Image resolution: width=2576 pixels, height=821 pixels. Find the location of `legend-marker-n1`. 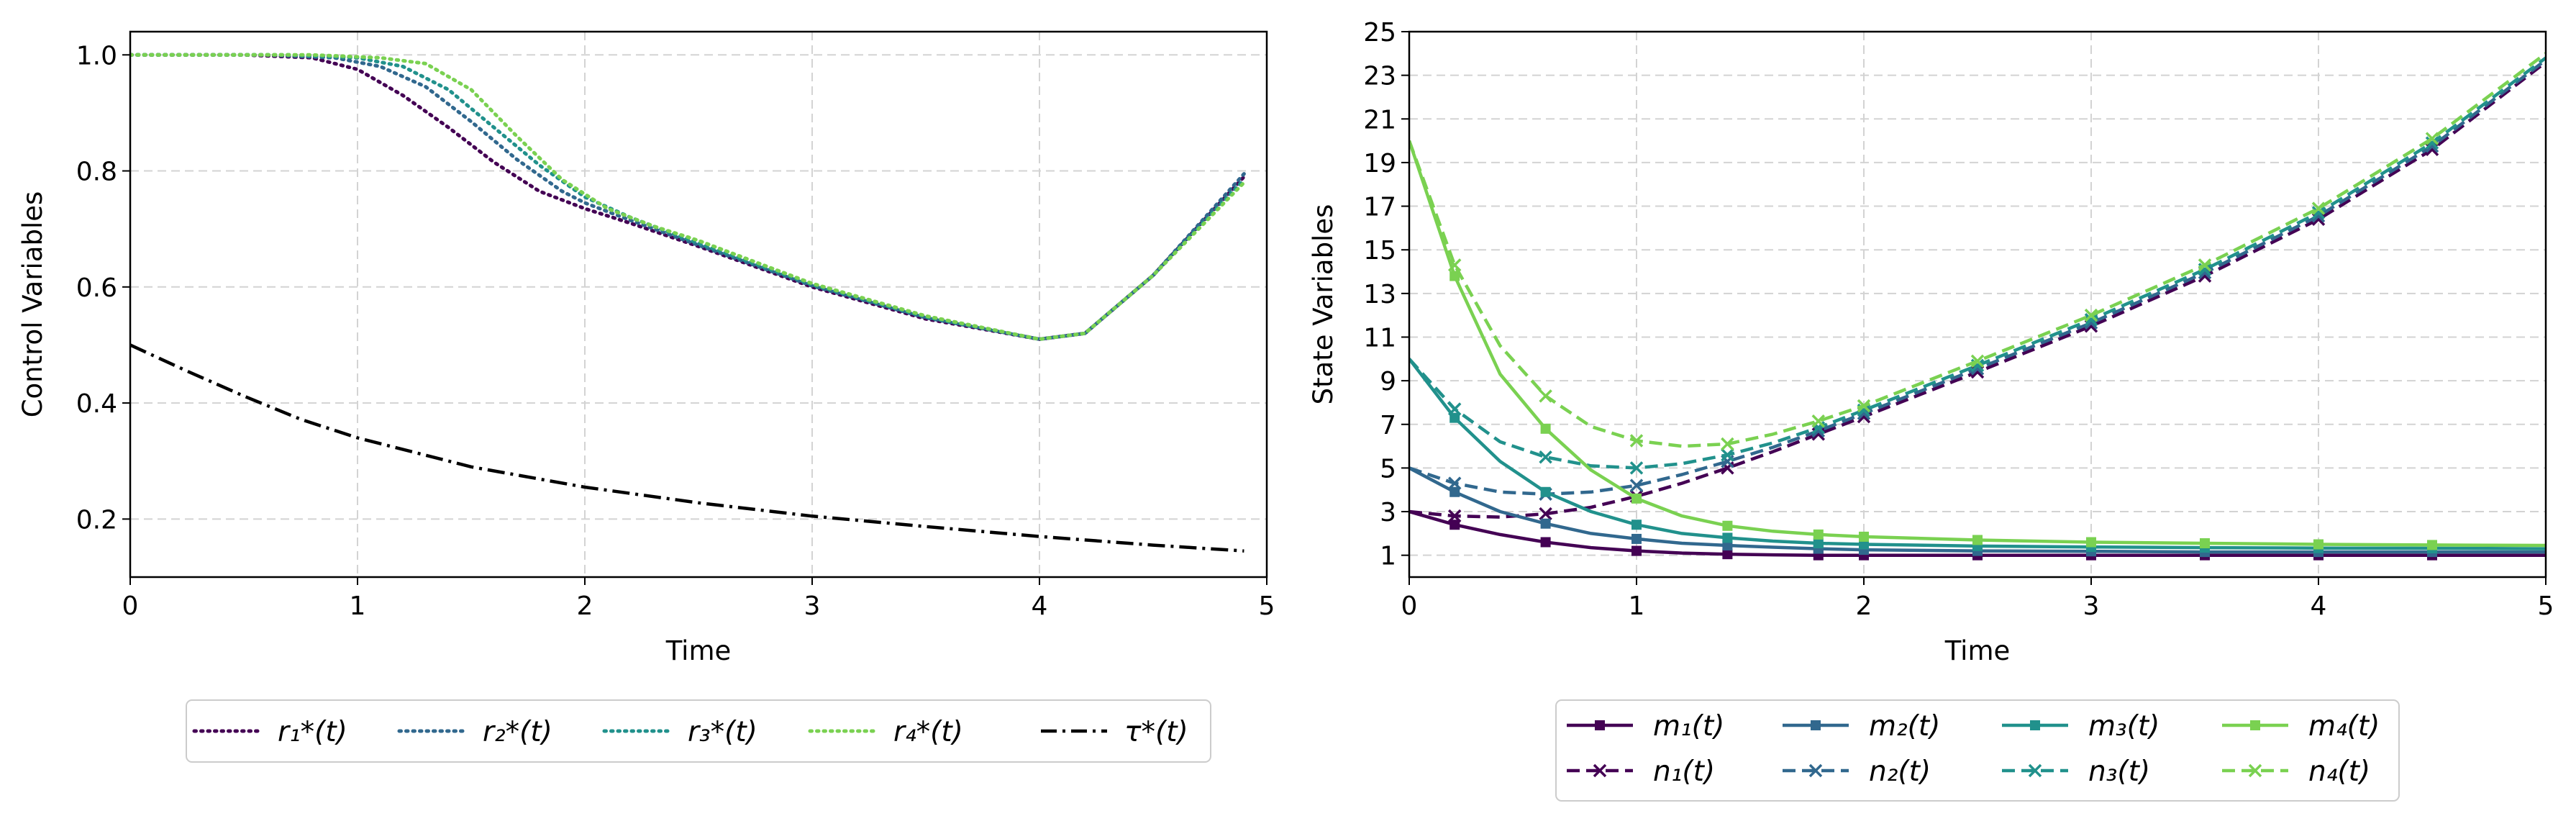

legend-marker-n1 is located at coordinates (1600, 770).